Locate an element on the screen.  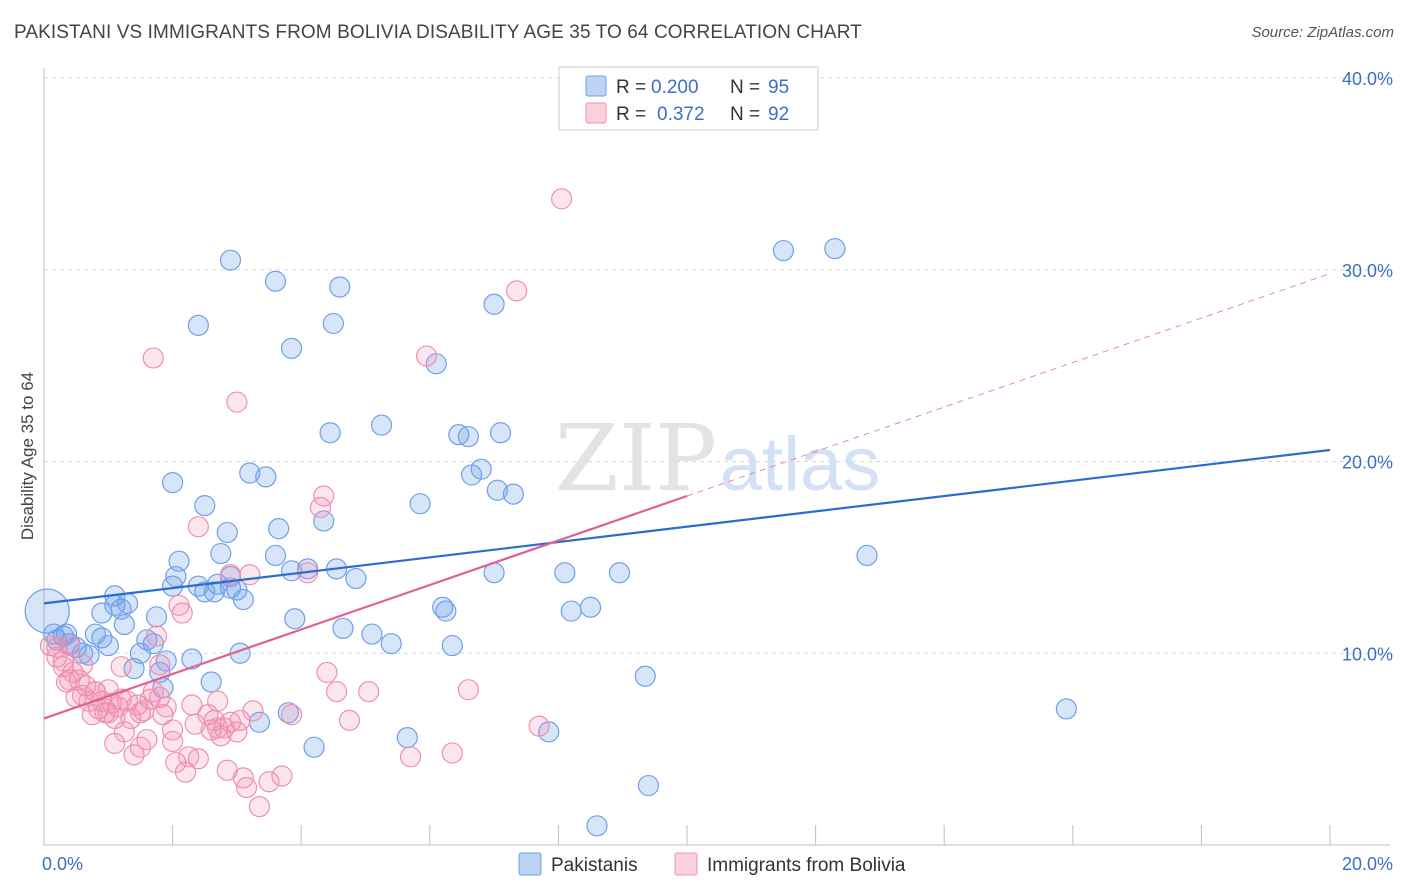
stats-n-value-pakistanis: 95 is located at coordinates (778, 87).